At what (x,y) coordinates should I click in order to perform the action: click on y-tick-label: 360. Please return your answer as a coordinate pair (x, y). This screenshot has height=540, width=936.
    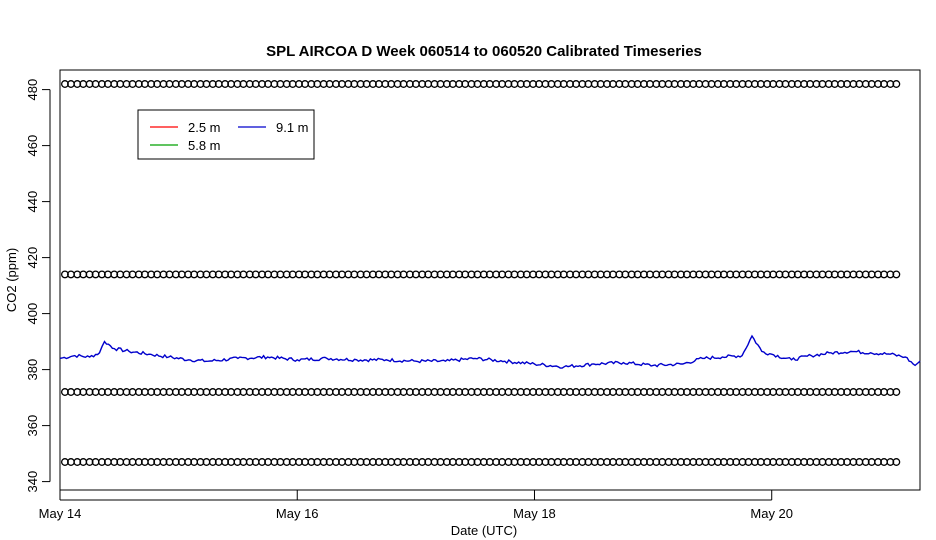
    Looking at the image, I should click on (32, 426).